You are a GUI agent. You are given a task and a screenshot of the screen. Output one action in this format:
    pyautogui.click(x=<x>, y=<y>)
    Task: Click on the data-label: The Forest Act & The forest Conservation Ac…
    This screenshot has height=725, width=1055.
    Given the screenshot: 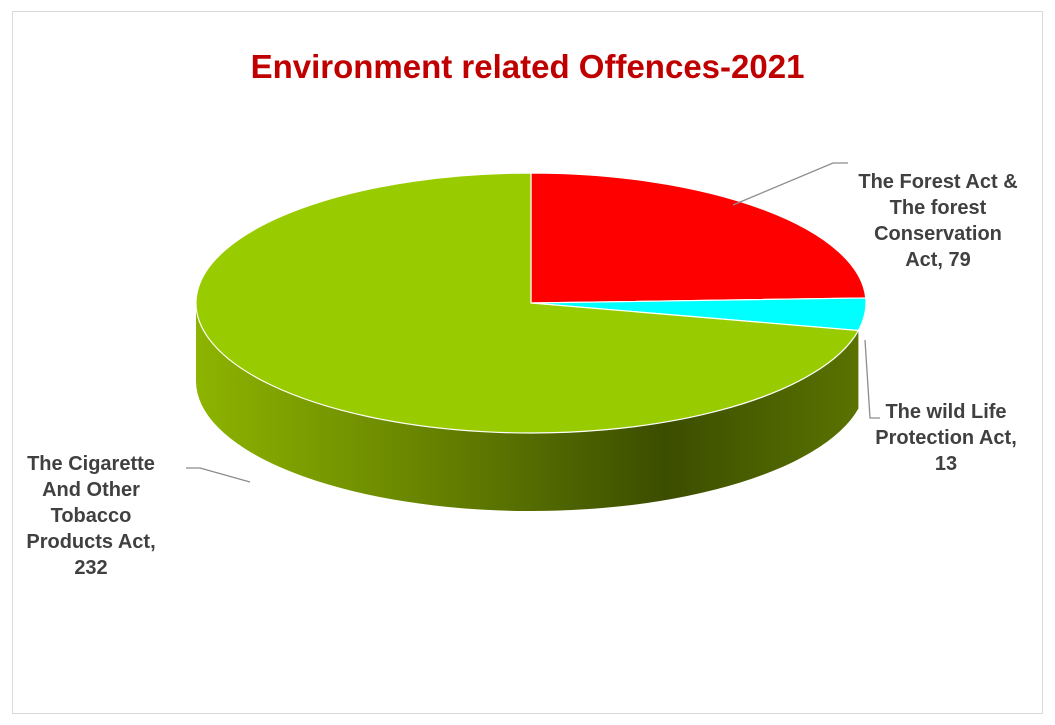 What is the action you would take?
    pyautogui.click(x=937, y=221)
    